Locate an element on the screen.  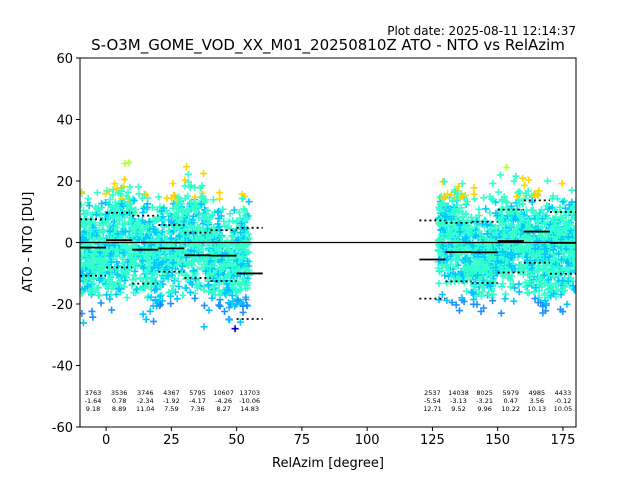
bin-label-line: 0.78 is located at coordinates (119, 401).